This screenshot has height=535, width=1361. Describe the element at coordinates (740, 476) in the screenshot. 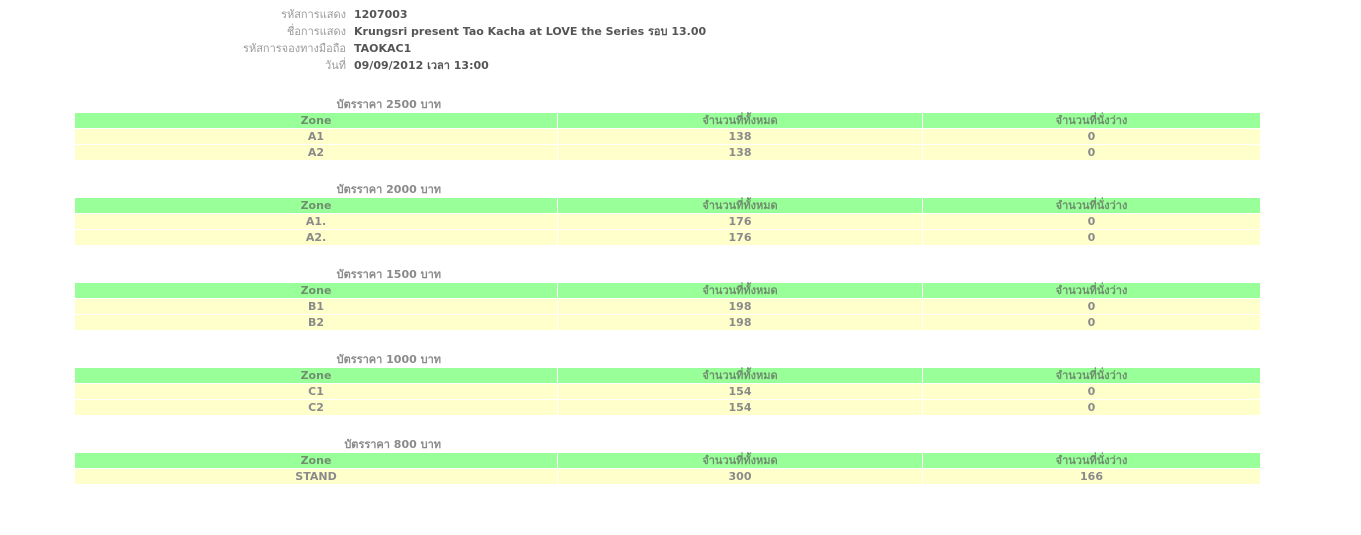

I see `total-cell: 300` at that location.